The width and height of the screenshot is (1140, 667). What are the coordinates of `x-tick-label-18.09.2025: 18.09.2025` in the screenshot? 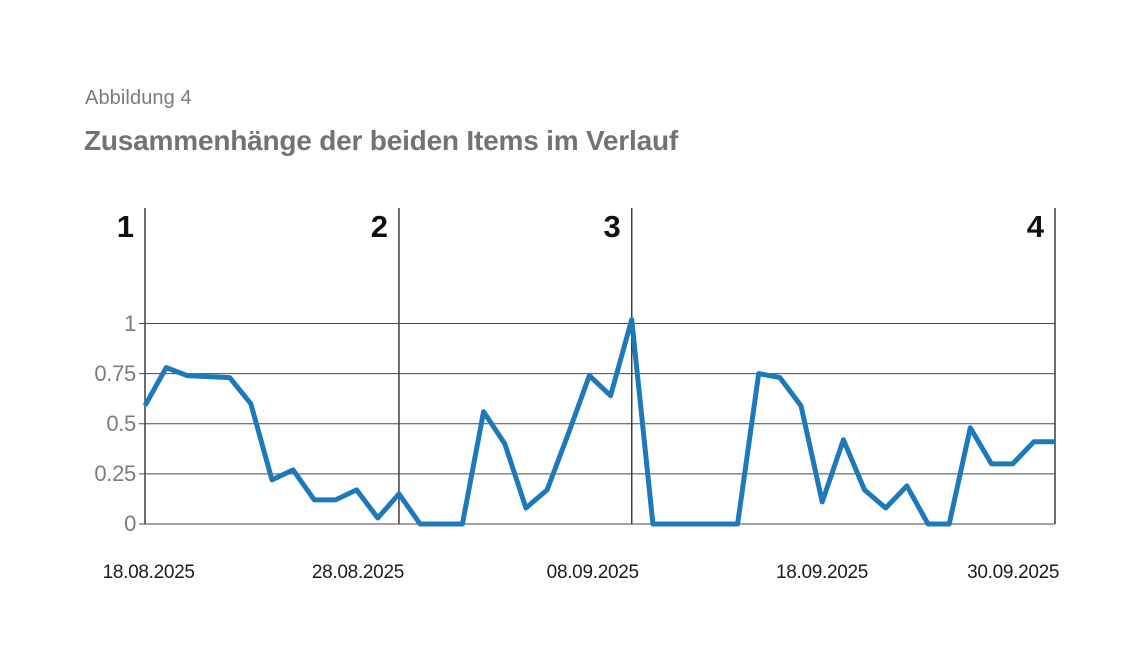 It's located at (822, 572).